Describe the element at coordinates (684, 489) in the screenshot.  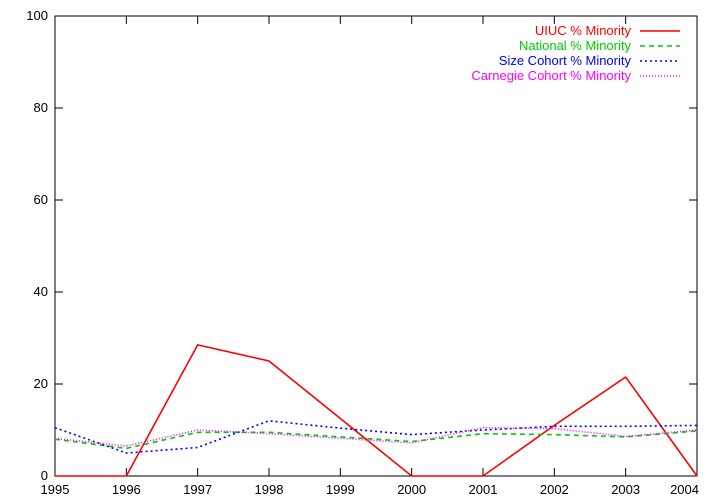
I see `x-tick-label: 2004` at that location.